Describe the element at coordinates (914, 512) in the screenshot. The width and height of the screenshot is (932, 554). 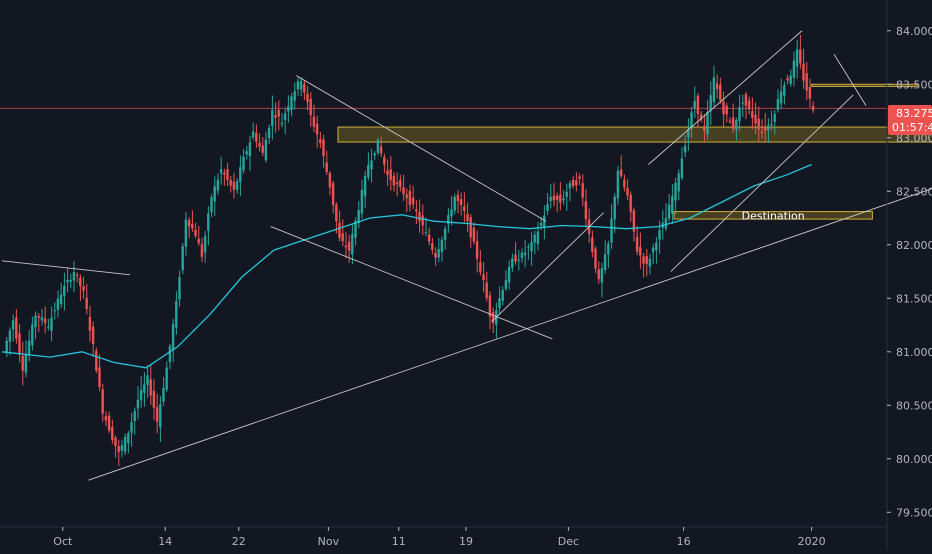
I see `price-tick-label: 79.500` at that location.